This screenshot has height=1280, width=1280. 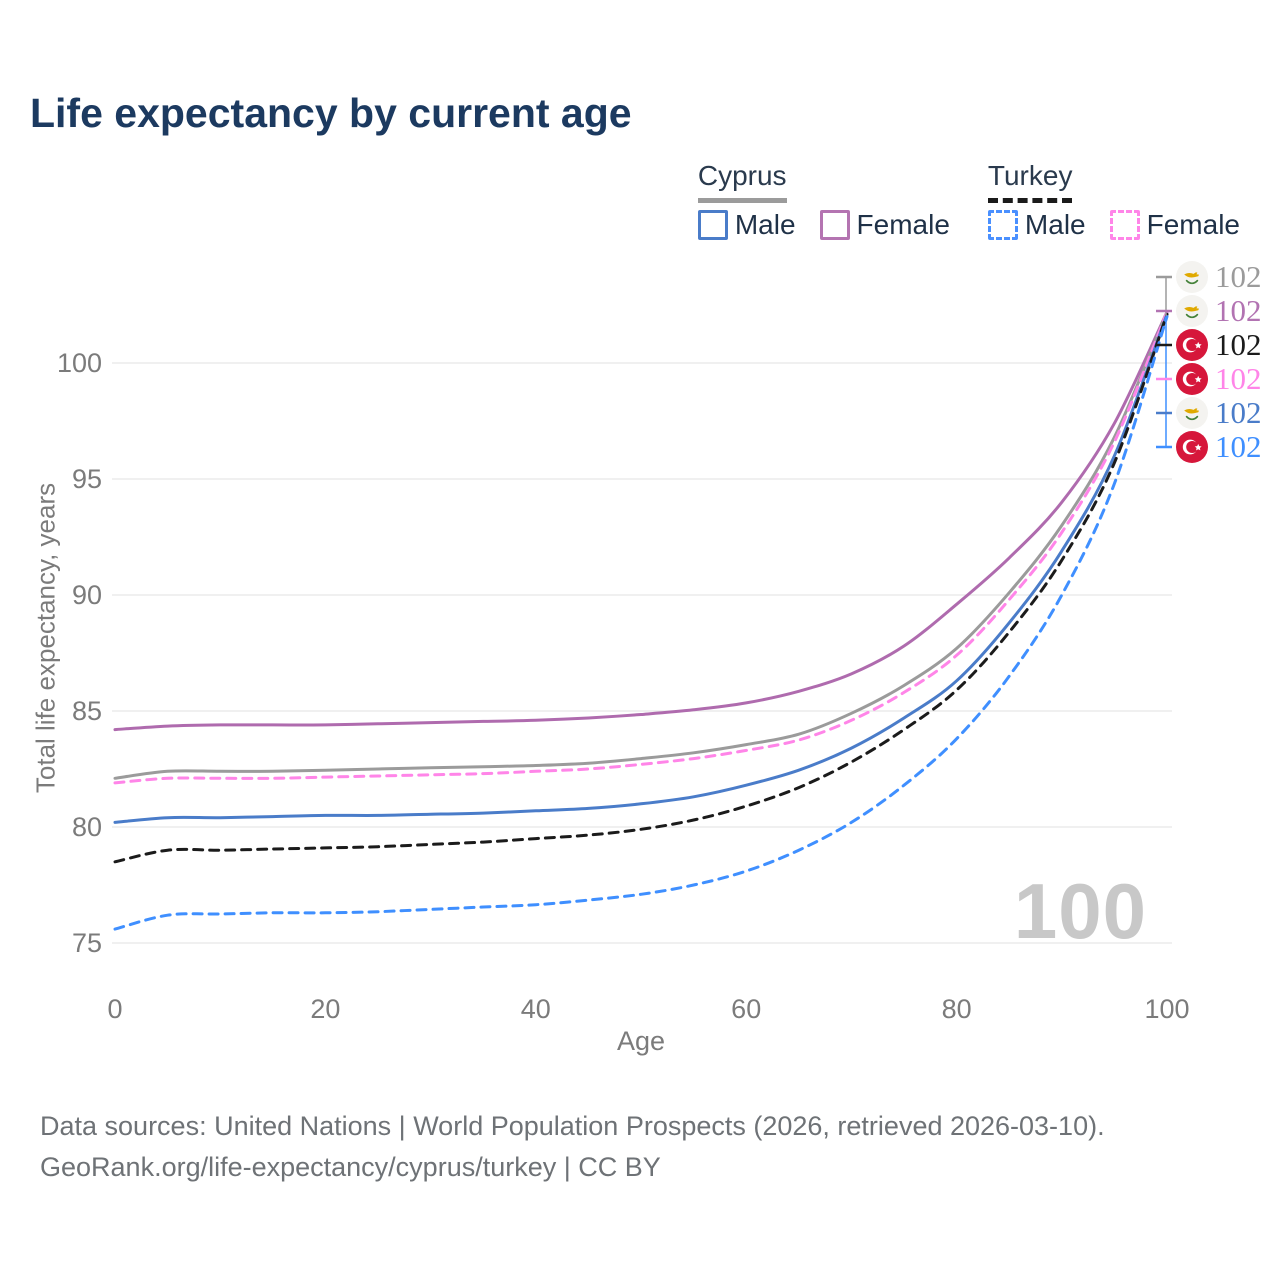 I want to click on page-title: Life expectancy by current age, so click(x=331, y=113).